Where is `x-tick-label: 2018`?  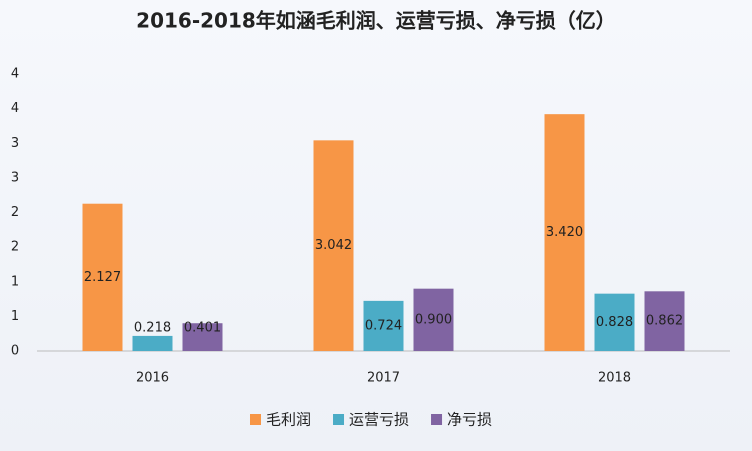
x-tick-label: 2018 is located at coordinates (614, 378).